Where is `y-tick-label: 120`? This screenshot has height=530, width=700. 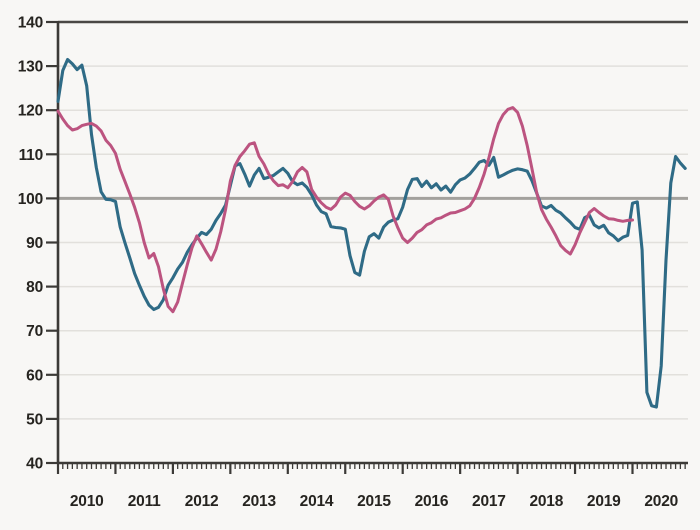 y-tick-label: 120 is located at coordinates (30, 111).